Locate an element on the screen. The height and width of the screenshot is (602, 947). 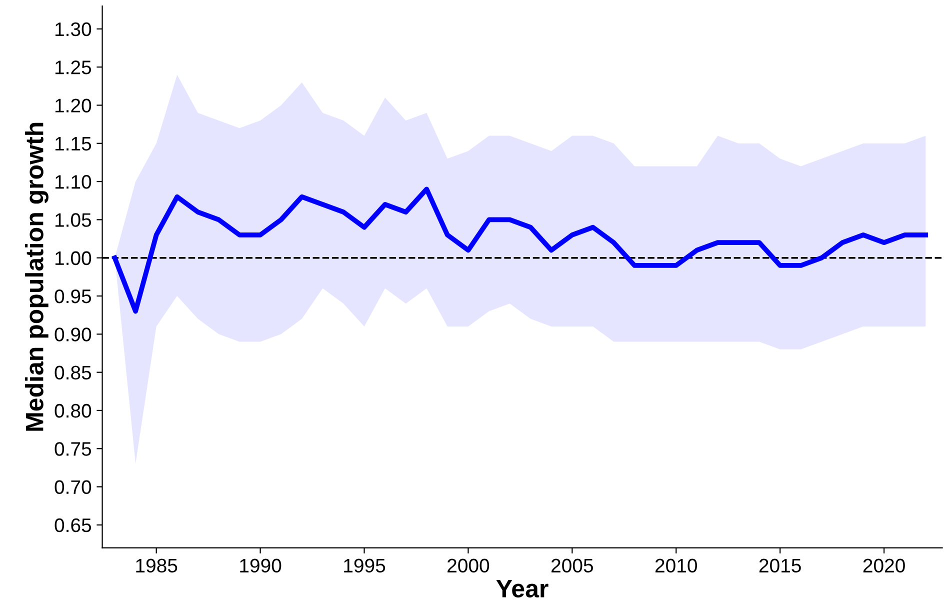
y-tick-label: 0.90 is located at coordinates (73, 335).